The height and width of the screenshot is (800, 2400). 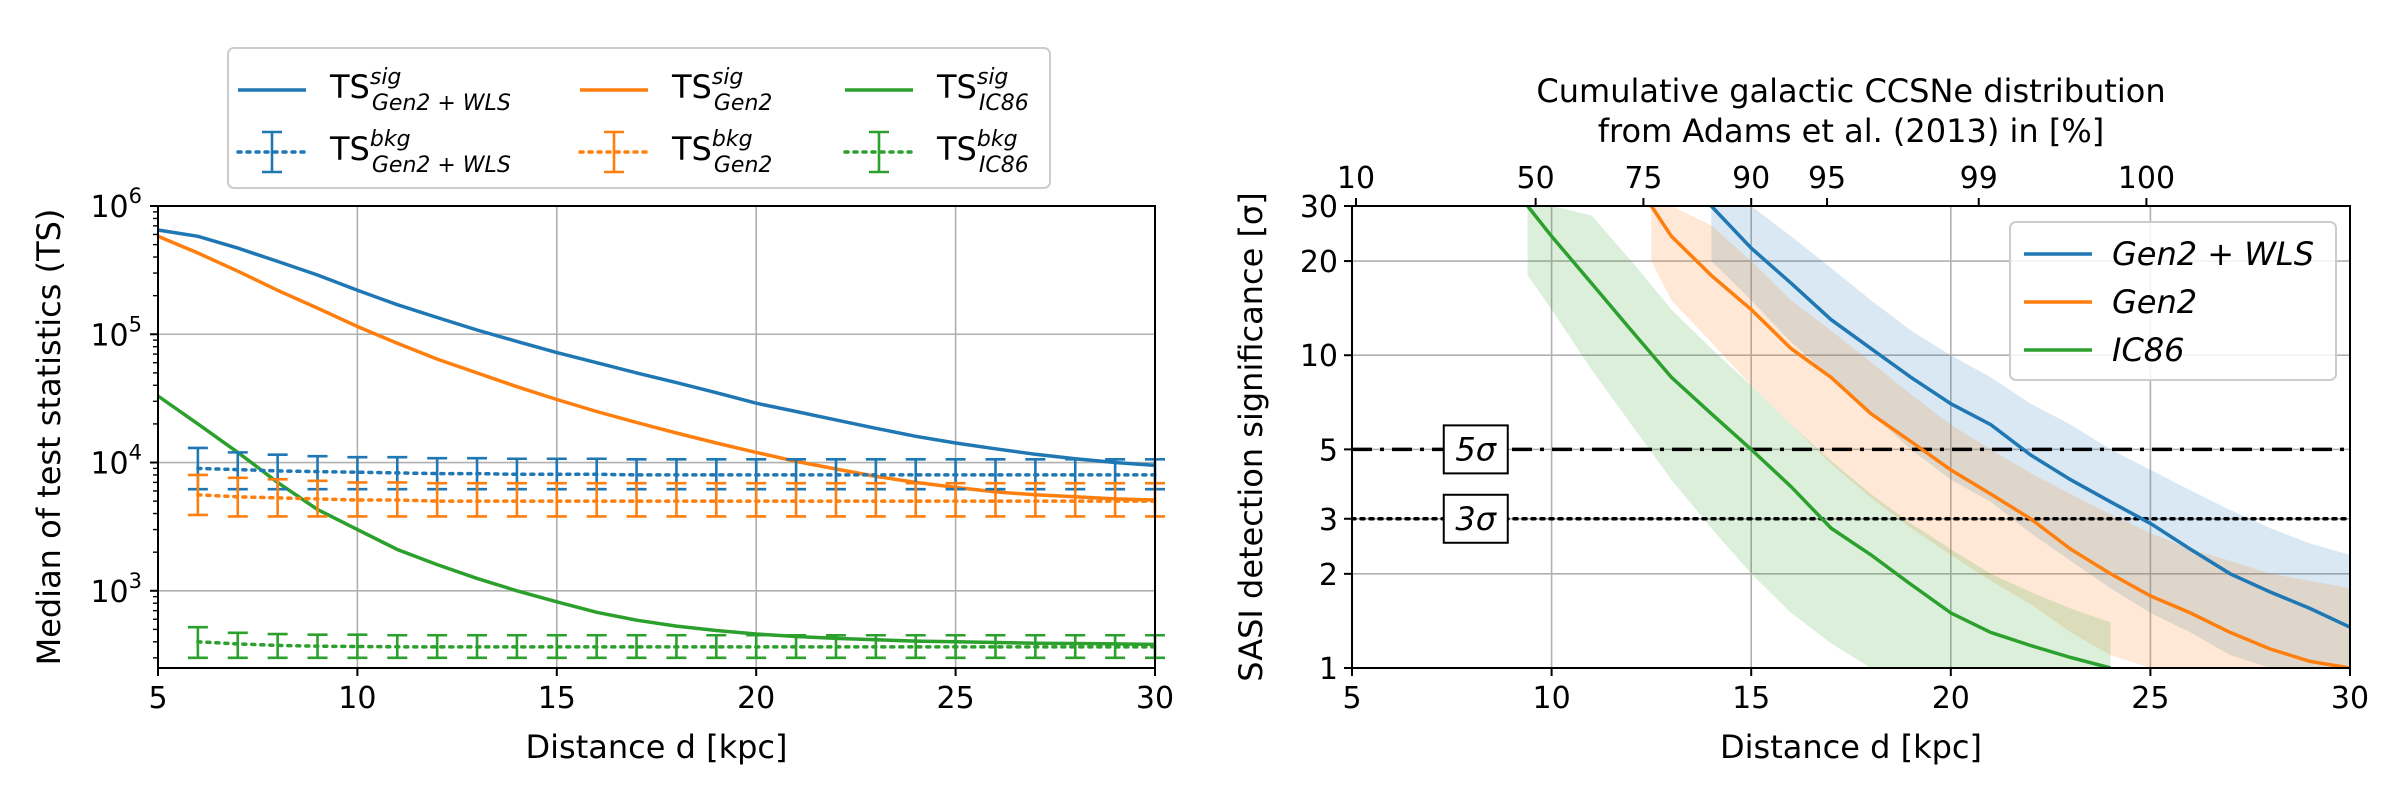 I want to click on right-toptick-label-4: 95, so click(x=1827, y=178).